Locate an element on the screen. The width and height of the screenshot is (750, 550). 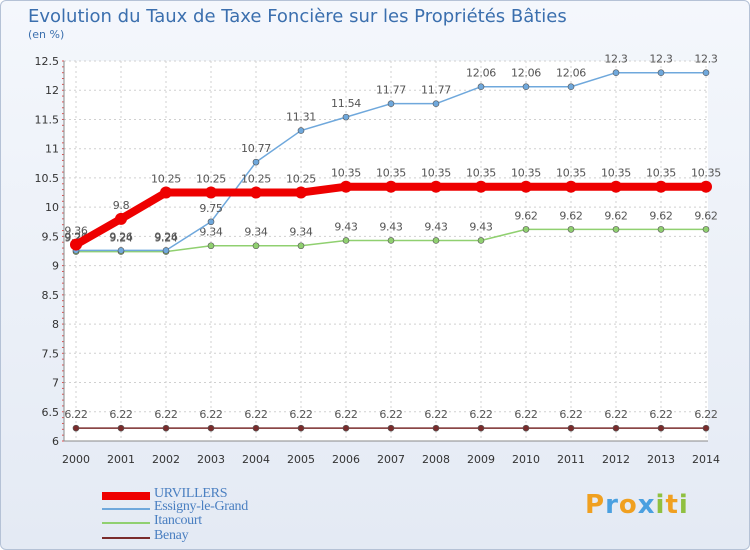
x-tick-label: 2013 is located at coordinates (661, 459).